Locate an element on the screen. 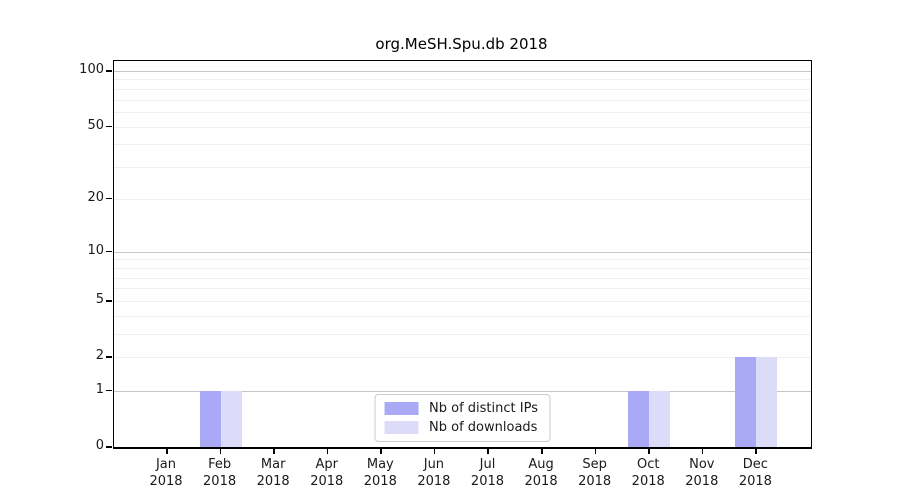 This screenshot has height=500, width=900. x-tick-label: Feb 2018 is located at coordinates (220, 473).